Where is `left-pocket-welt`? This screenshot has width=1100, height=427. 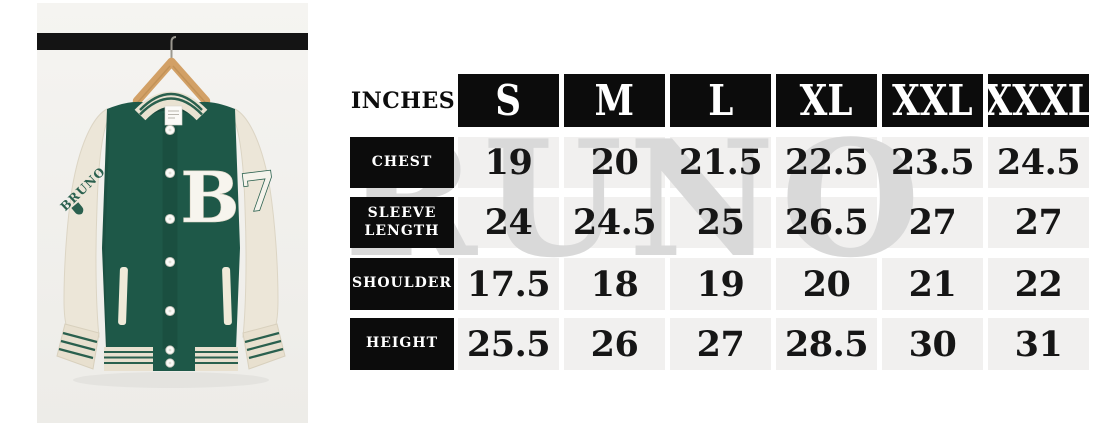
left-pocket-welt is located at coordinates (123, 296).